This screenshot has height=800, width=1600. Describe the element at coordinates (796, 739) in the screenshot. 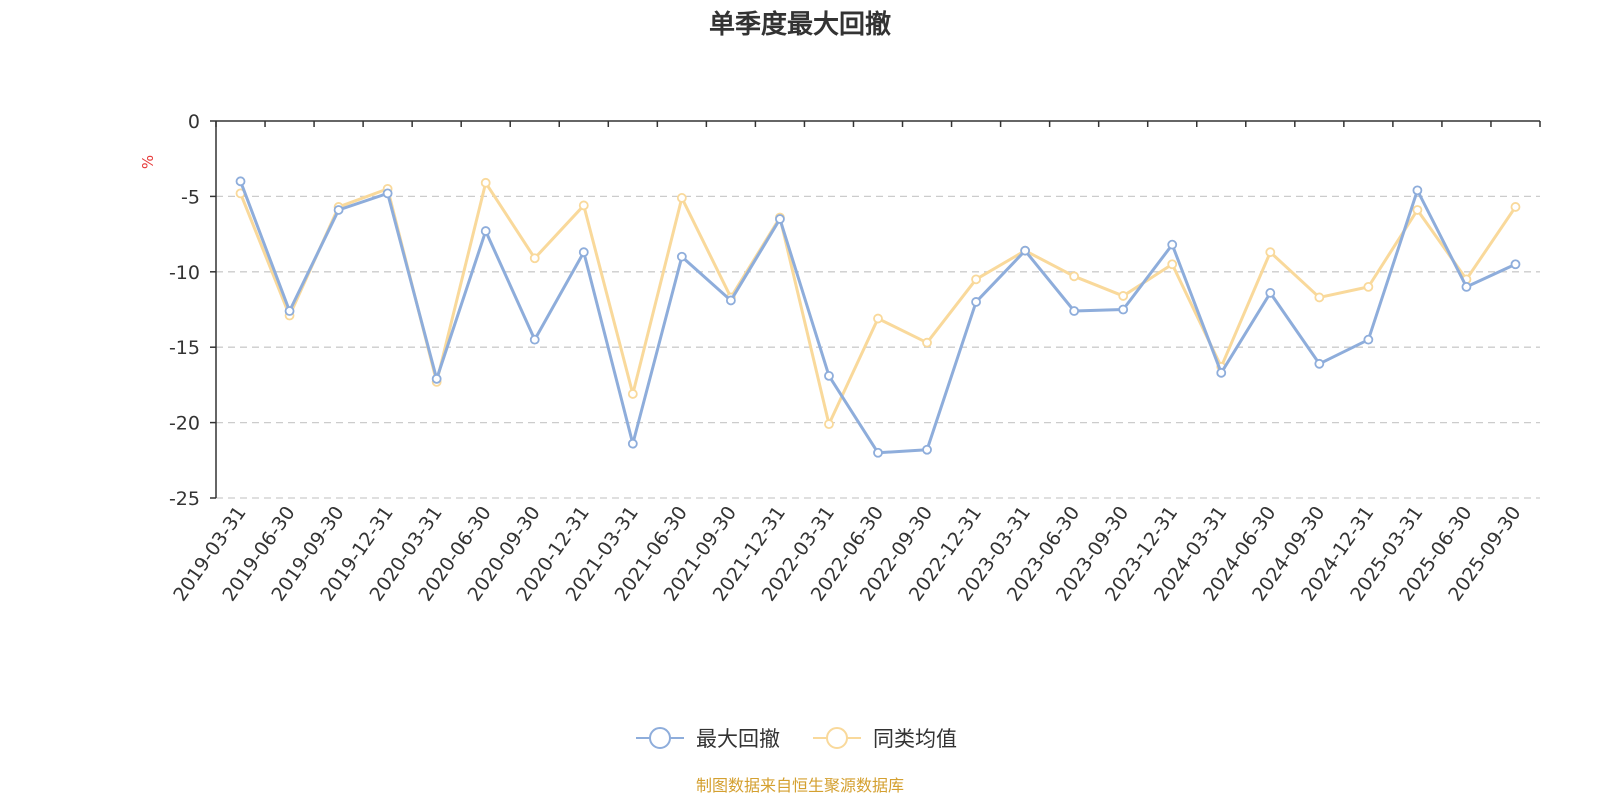

I see `legend: 最大回撤 同类均值` at that location.